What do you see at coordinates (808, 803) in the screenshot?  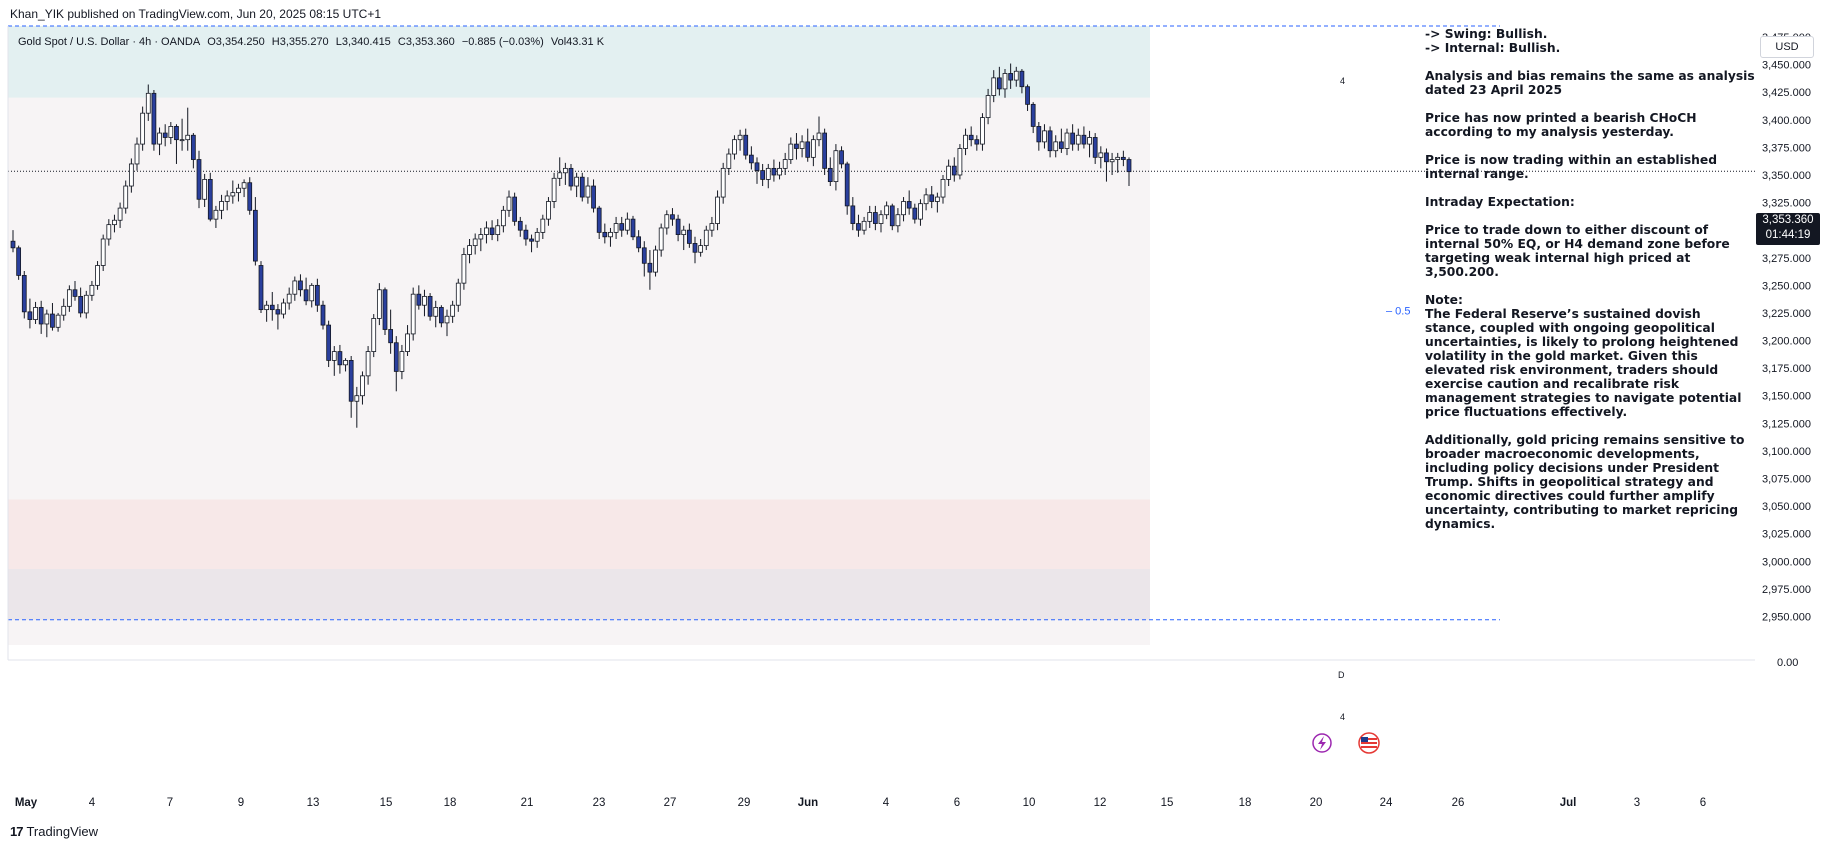 I see `time-tick-label: Jun` at bounding box center [808, 803].